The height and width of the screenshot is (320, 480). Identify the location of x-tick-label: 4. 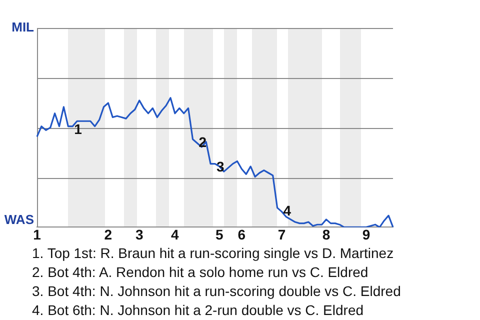
(175, 234).